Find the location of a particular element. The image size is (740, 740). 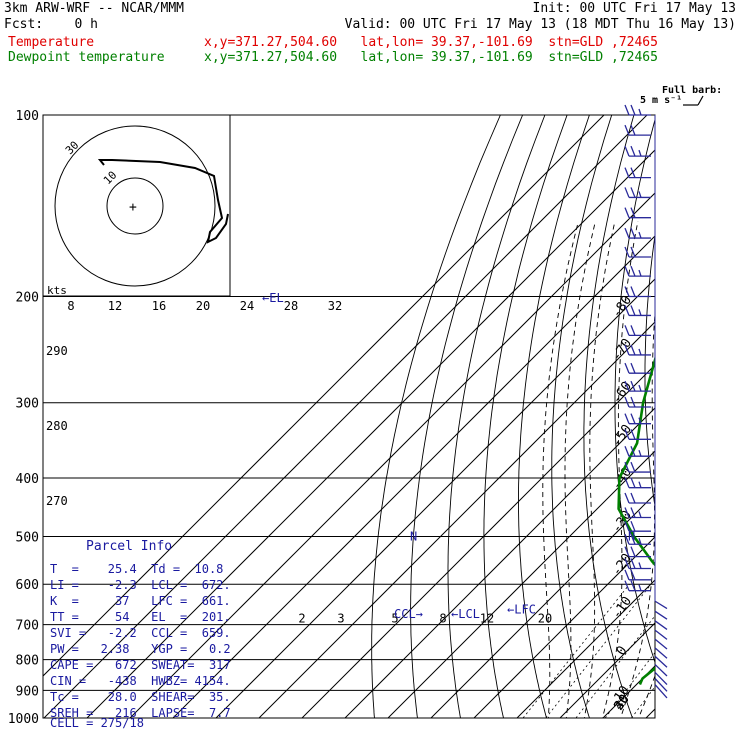

isotherm-label: -10 is located at coordinates (622, 608).